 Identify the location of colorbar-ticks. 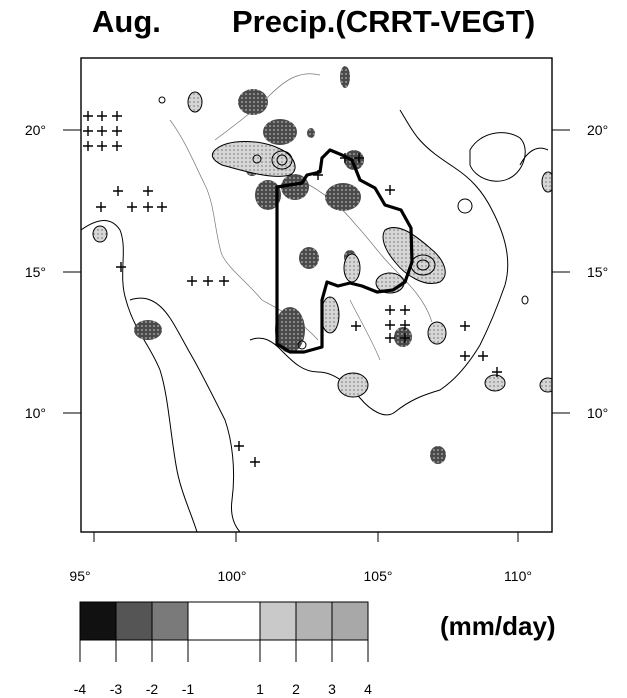
(224, 651).